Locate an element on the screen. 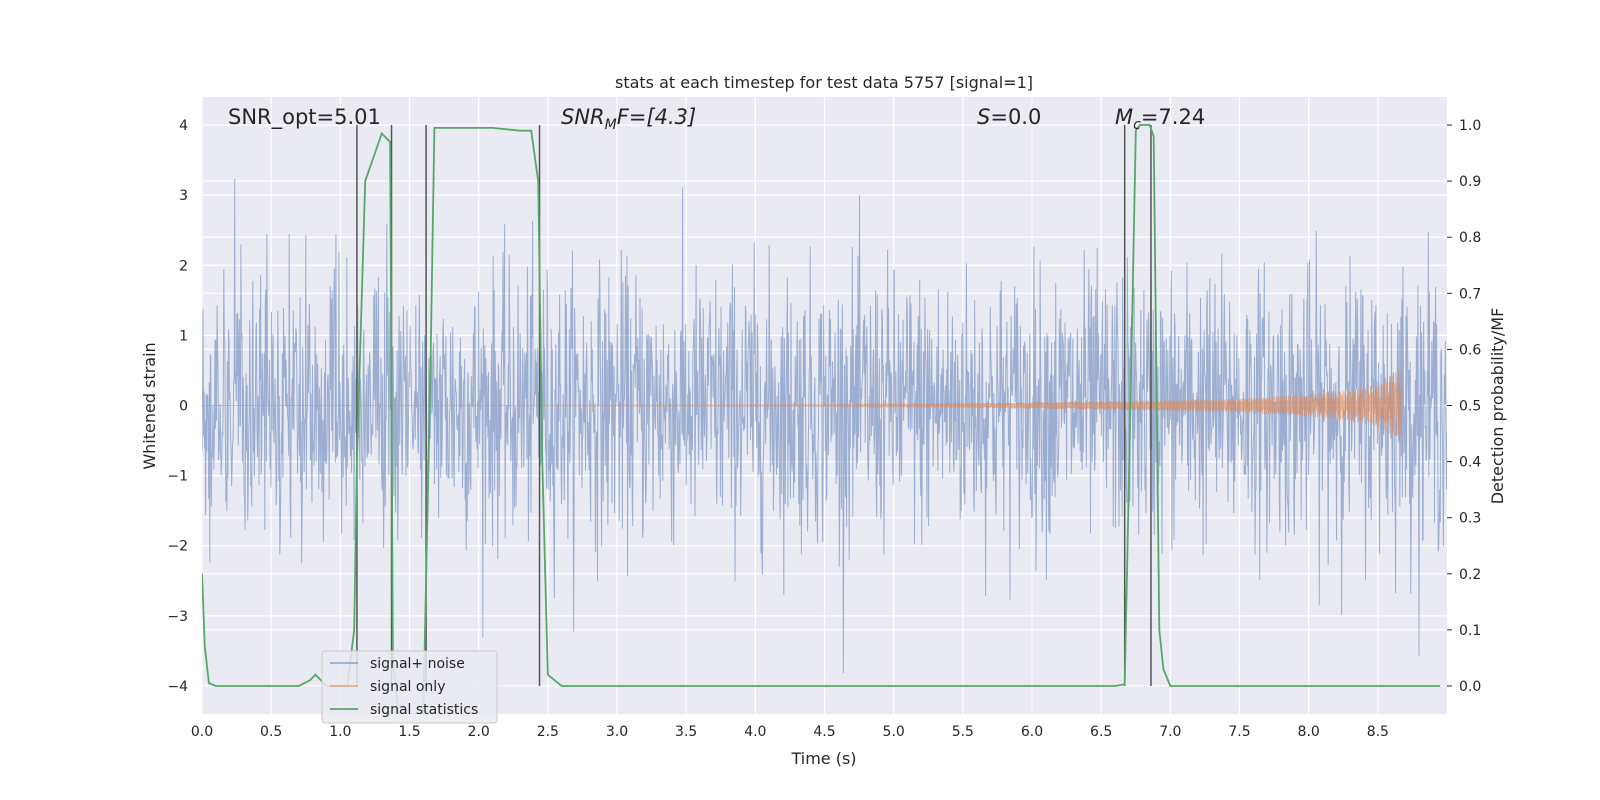  x-tick-label: 5.5 is located at coordinates (963, 732).